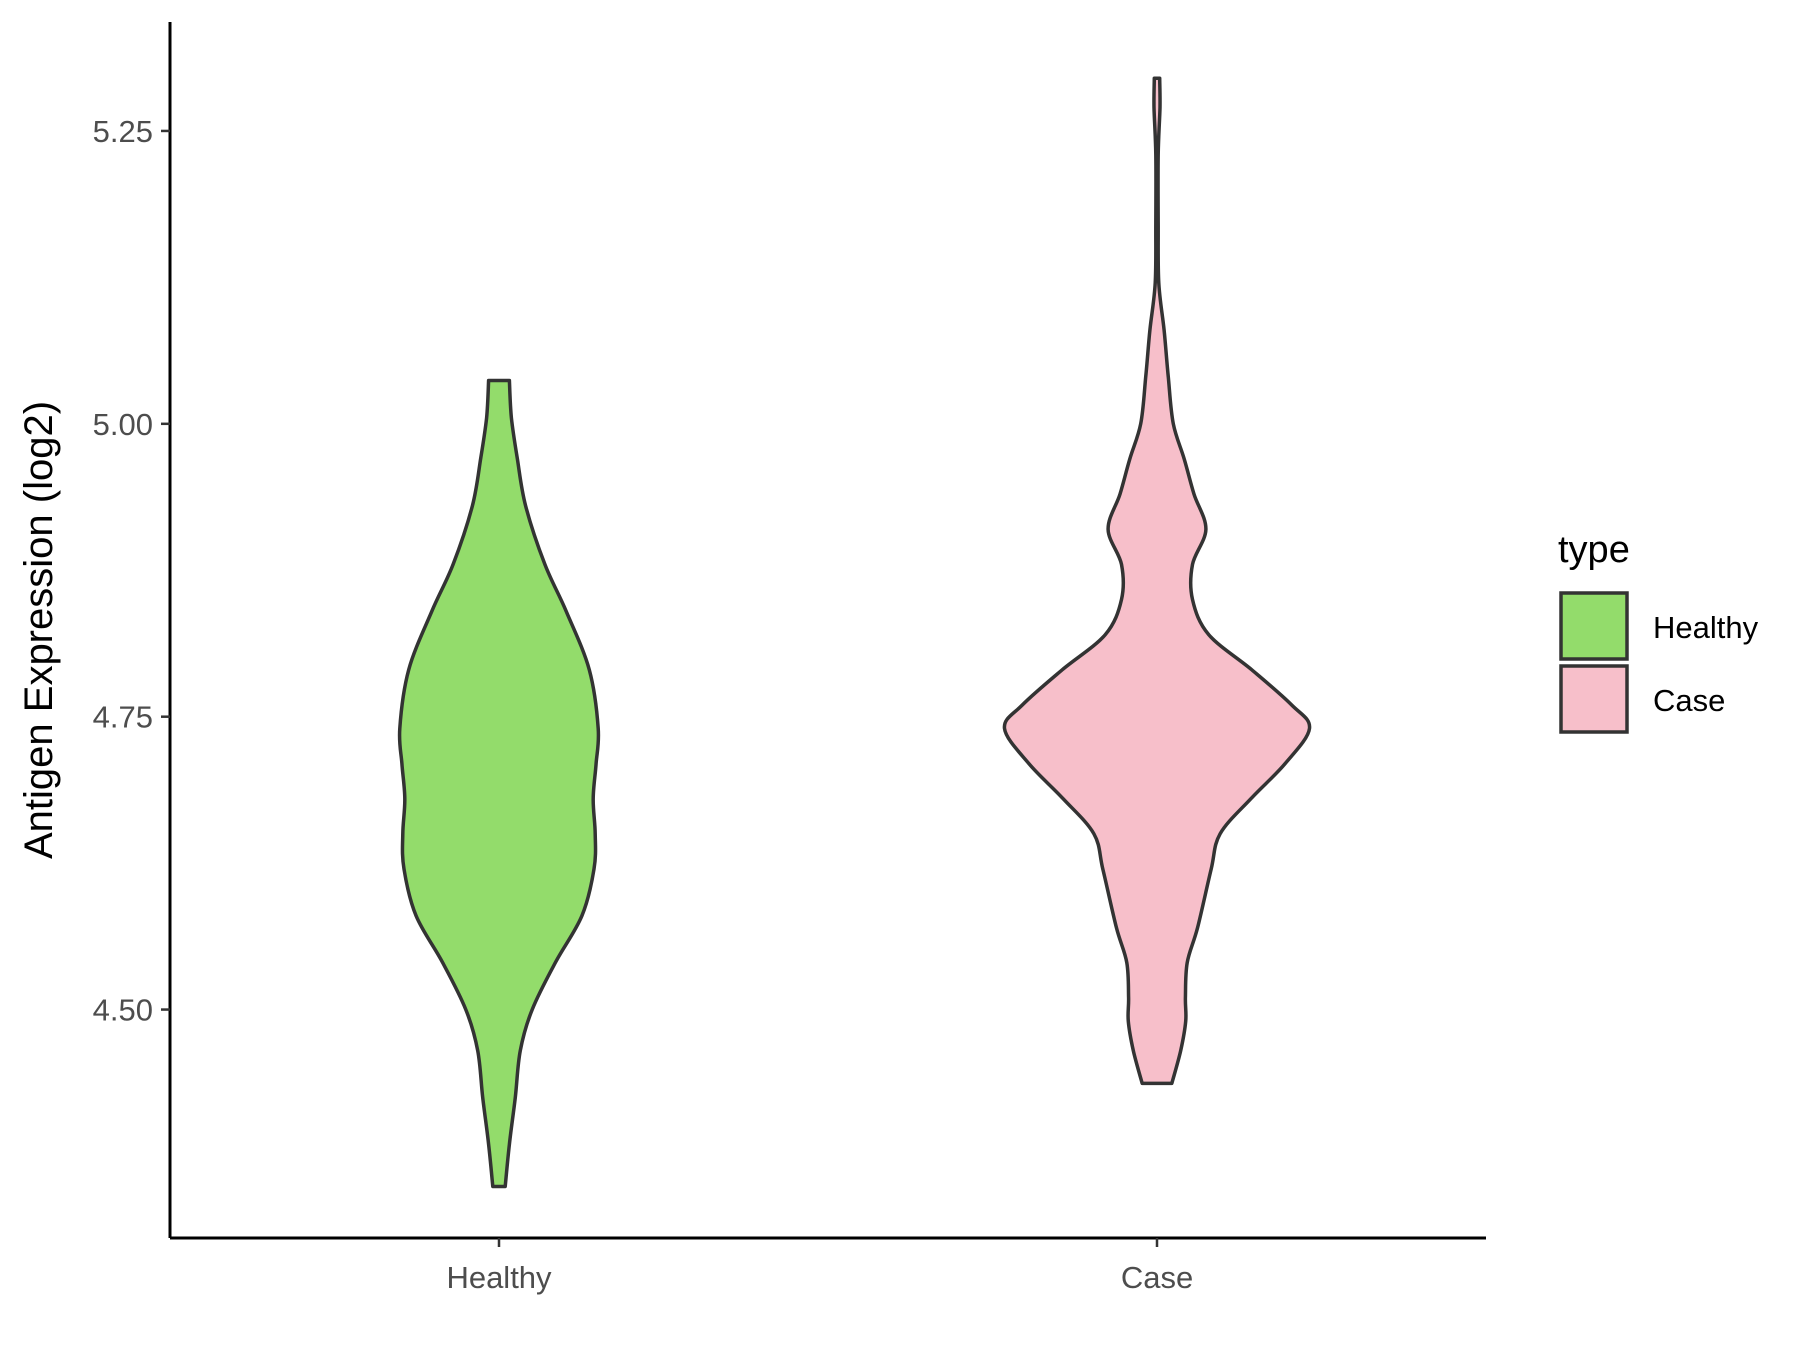 The height and width of the screenshot is (1350, 1800). Describe the element at coordinates (1594, 626) in the screenshot. I see `legend-key-healthy` at that location.